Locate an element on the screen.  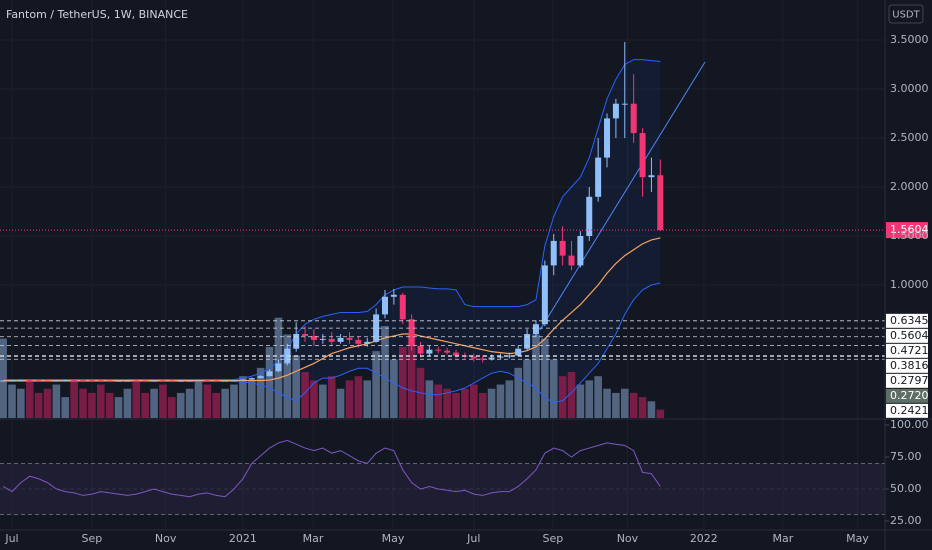
x-tick-label: 2022 is located at coordinates (704, 538).